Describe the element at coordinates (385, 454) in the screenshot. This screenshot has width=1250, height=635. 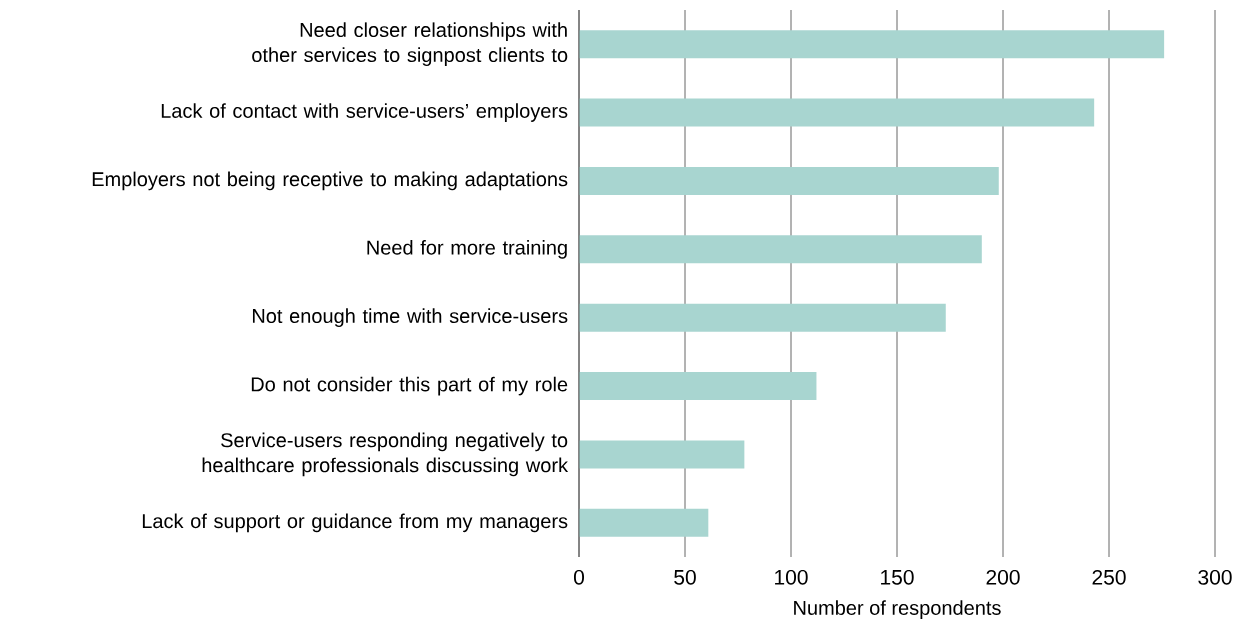
I see `y-tick-label: Service-users responding negatively to healthcare professionals discussing work` at that location.